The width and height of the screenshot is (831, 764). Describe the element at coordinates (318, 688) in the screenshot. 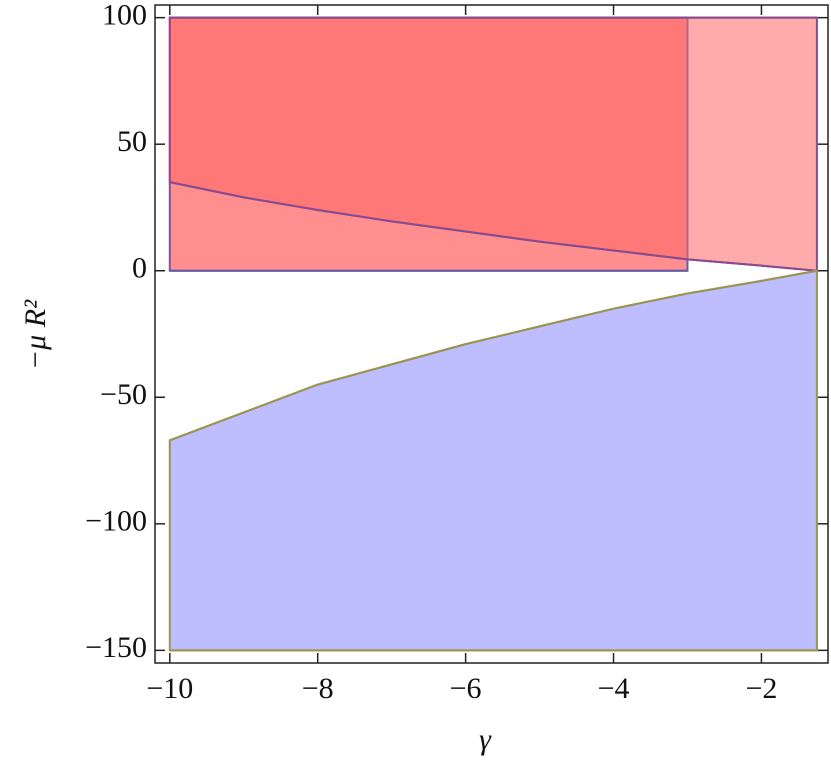

I see `x-tick-label: −8` at that location.